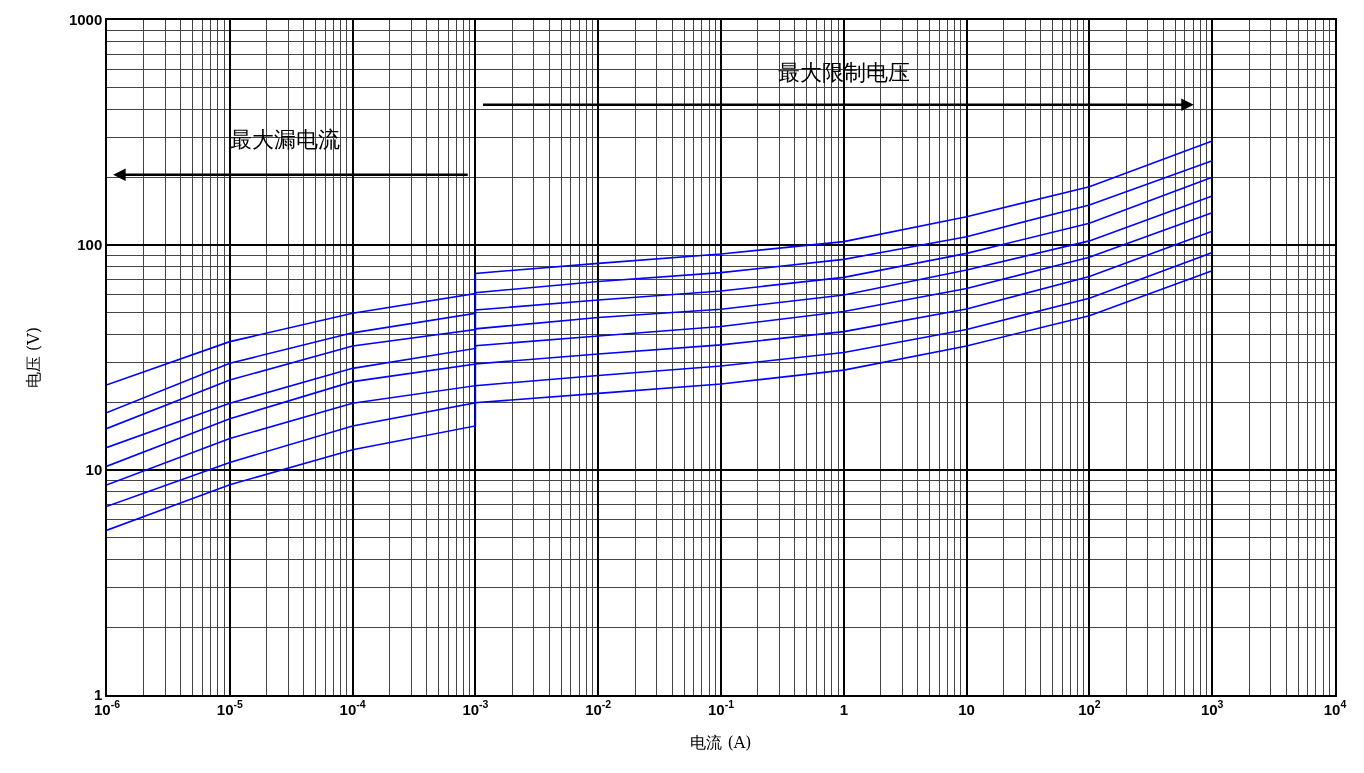 The image size is (1364, 773). What do you see at coordinates (229, 708) in the screenshot?
I see `x-tick-label: 10$^{-5}$` at bounding box center [229, 708].